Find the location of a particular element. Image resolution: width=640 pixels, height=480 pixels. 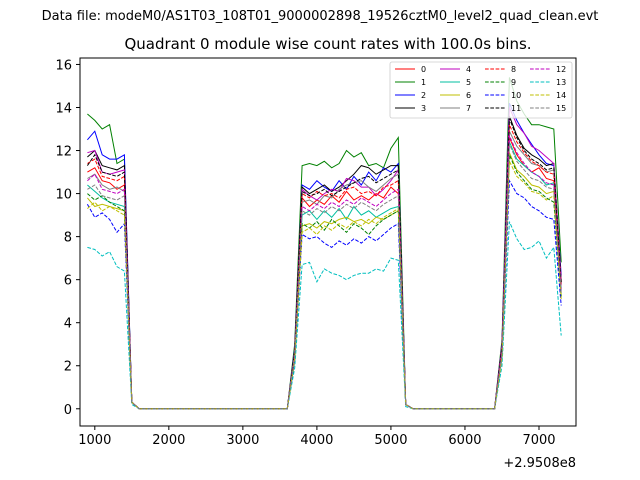

y-tick-label: 10 is located at coordinates (63, 195).